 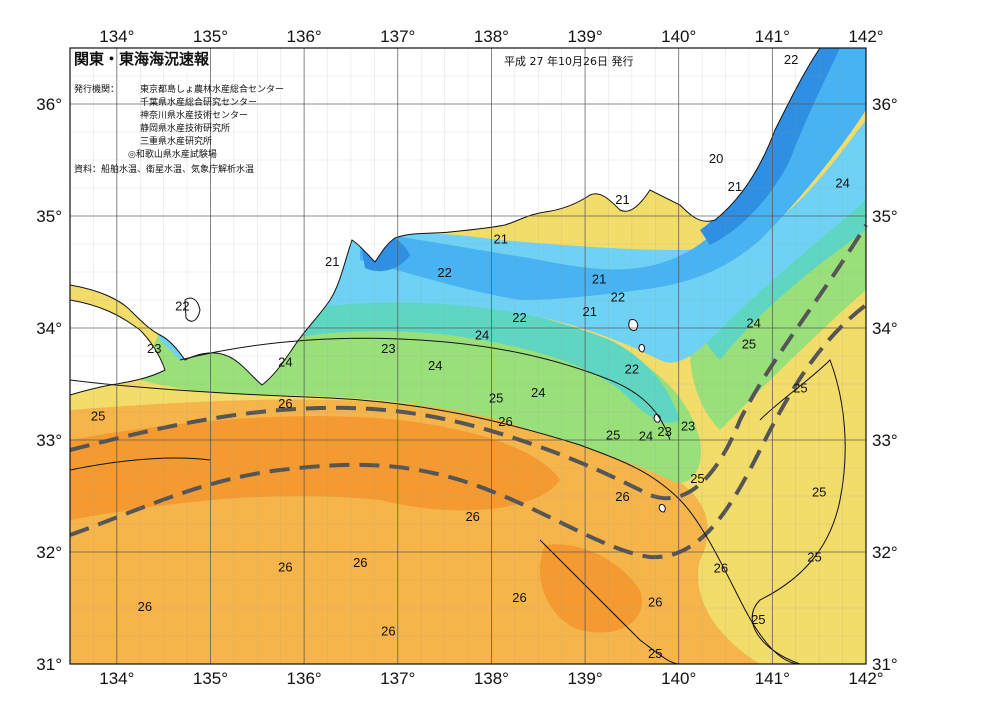 What do you see at coordinates (865, 678) in the screenshot?
I see `lon-tick-label-bottom: 142°` at bounding box center [865, 678].